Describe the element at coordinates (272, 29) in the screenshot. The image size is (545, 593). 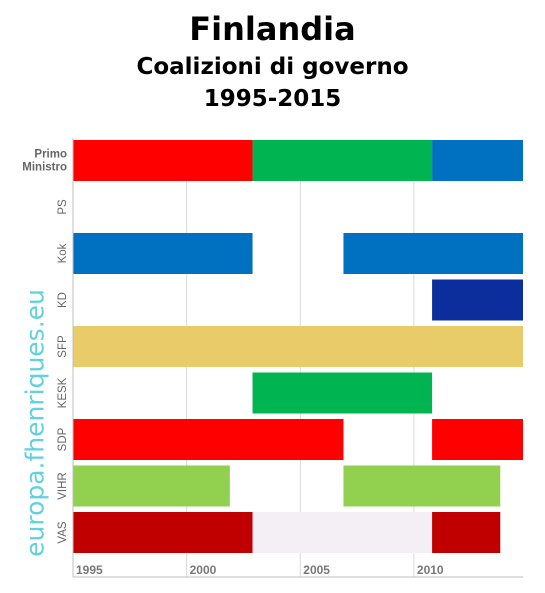
I see `chart-title: Finlandia` at that location.